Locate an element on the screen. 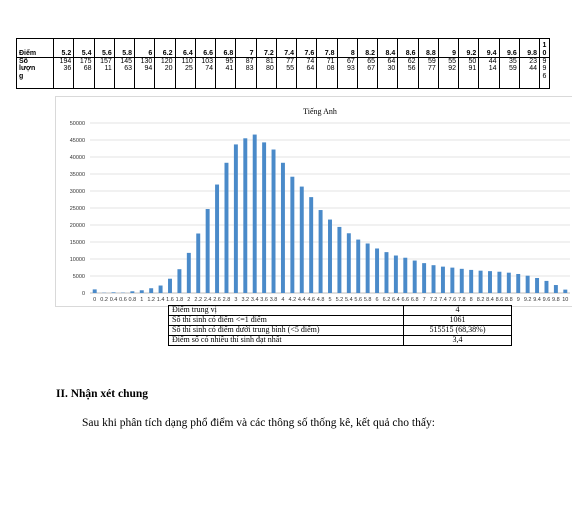  score-header-cell: 9.6 is located at coordinates (509, 48).